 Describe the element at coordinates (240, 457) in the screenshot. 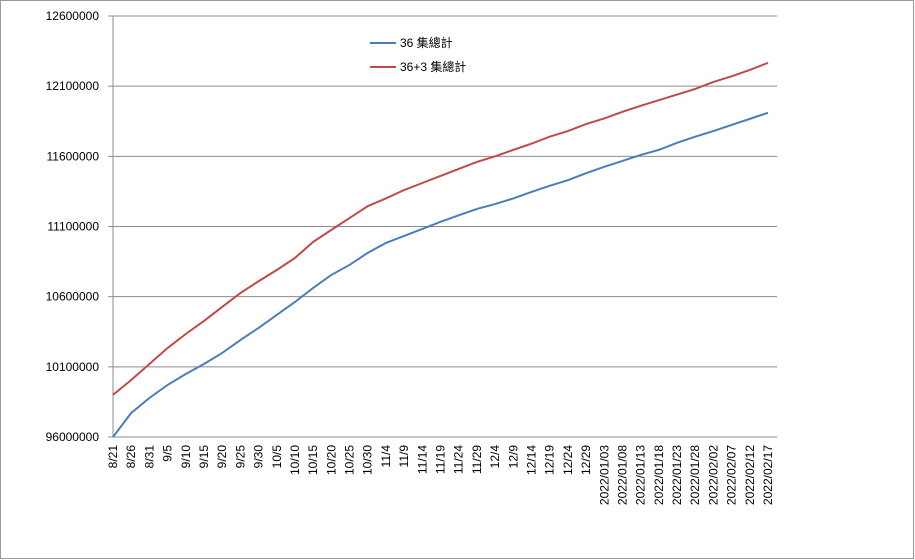

I see `x-tick-label: 9/25` at that location.